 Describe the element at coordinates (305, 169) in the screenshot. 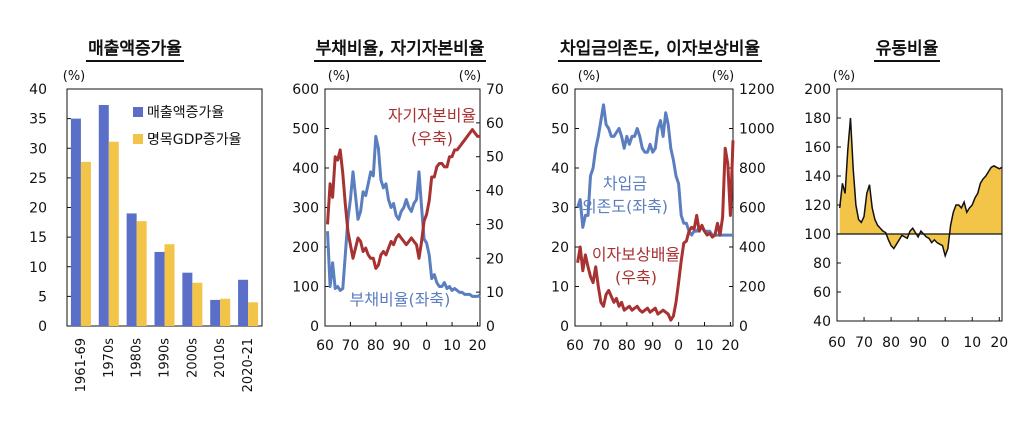

I see `y-left-tick-label: 400` at that location.